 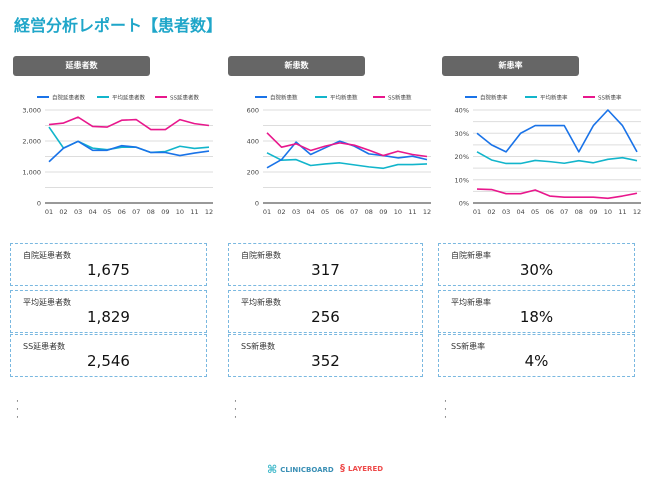 What do you see at coordinates (342, 468) in the screenshot?
I see `layered-icon: §` at bounding box center [342, 468].